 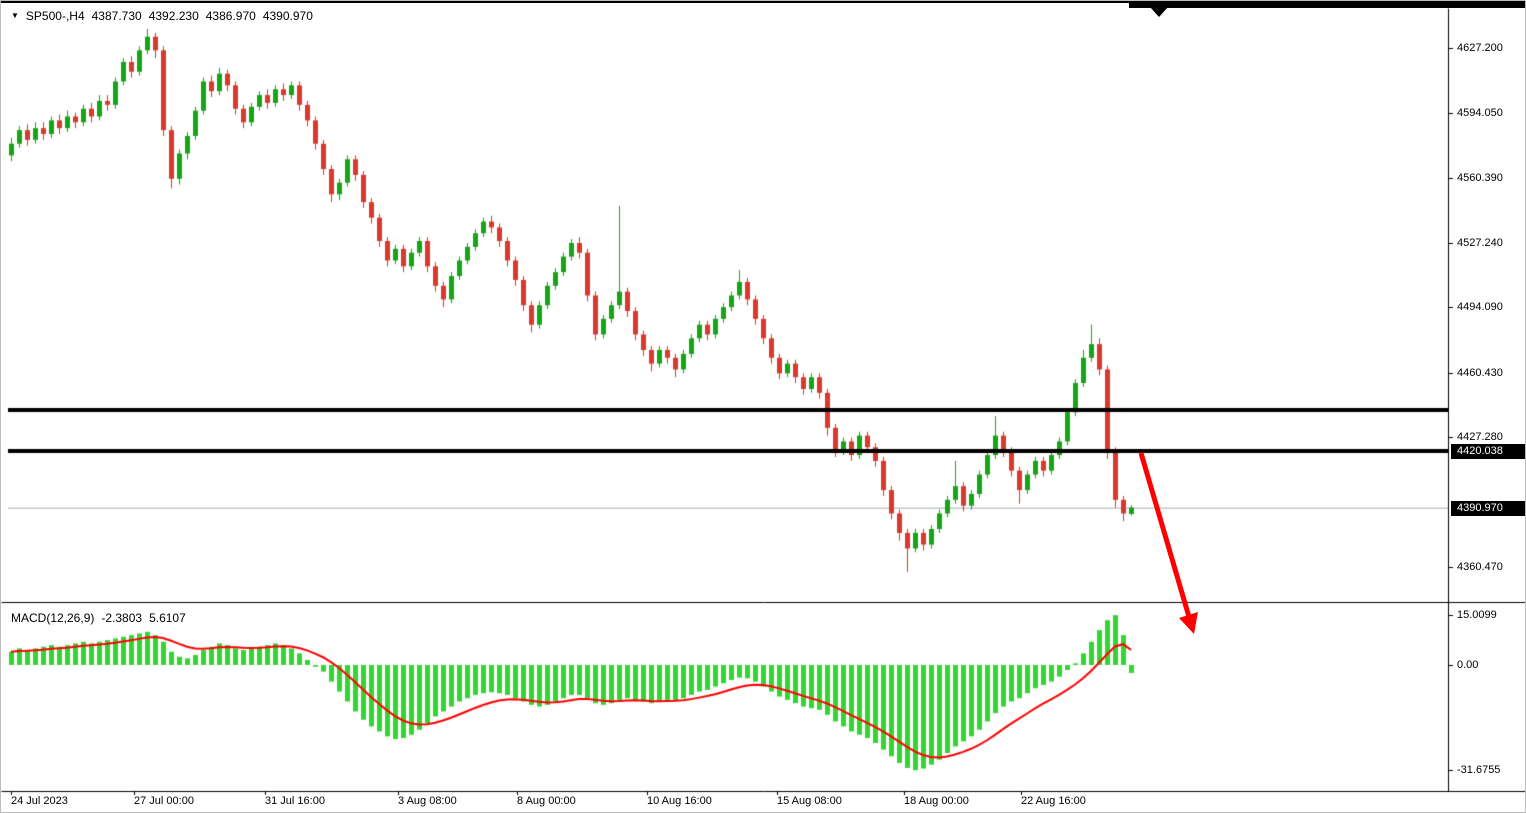 I want to click on price-axis-label: 4427.280, so click(x=1480, y=437).